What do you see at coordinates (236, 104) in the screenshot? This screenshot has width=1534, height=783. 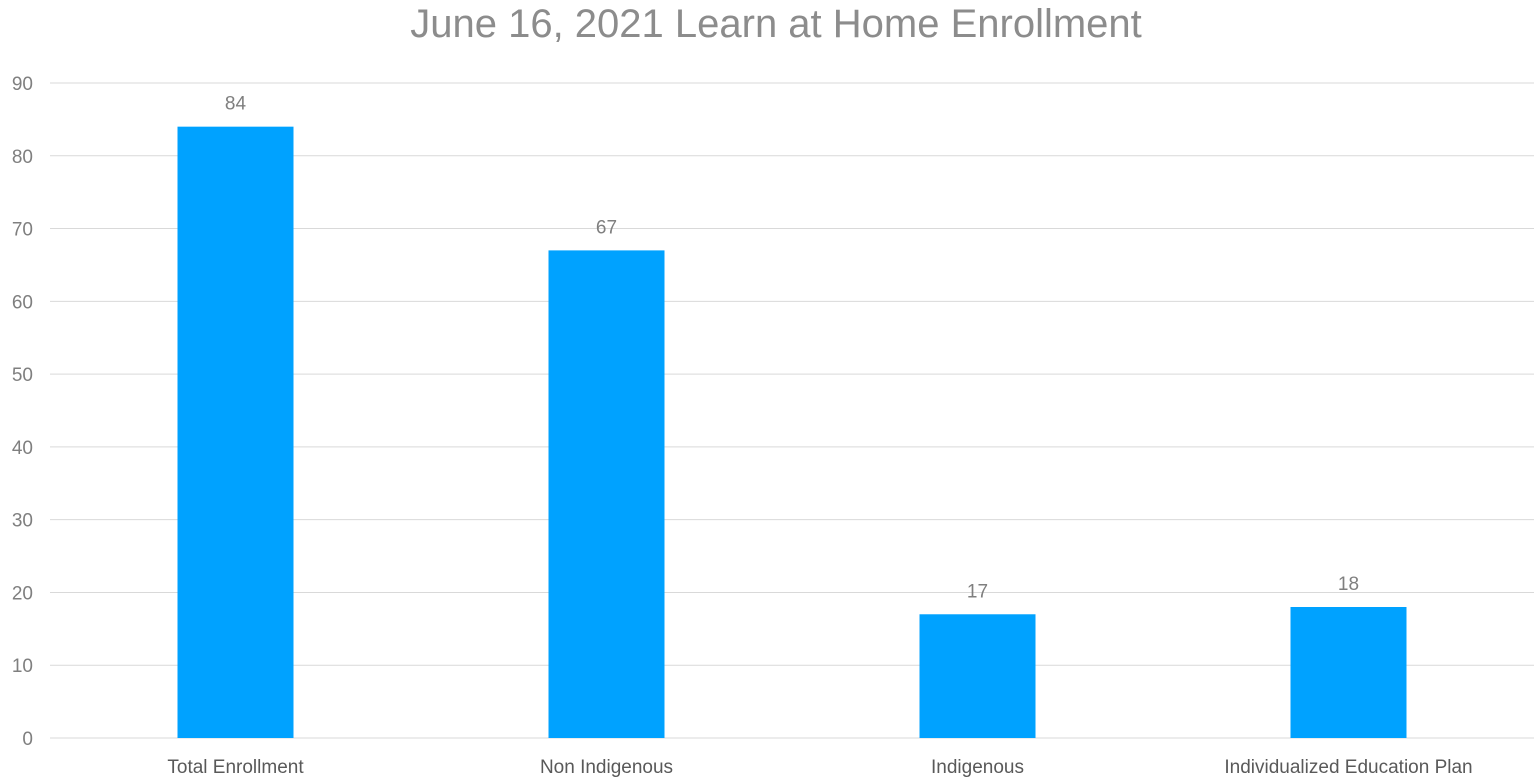 I see `data-label: 84` at bounding box center [236, 104].